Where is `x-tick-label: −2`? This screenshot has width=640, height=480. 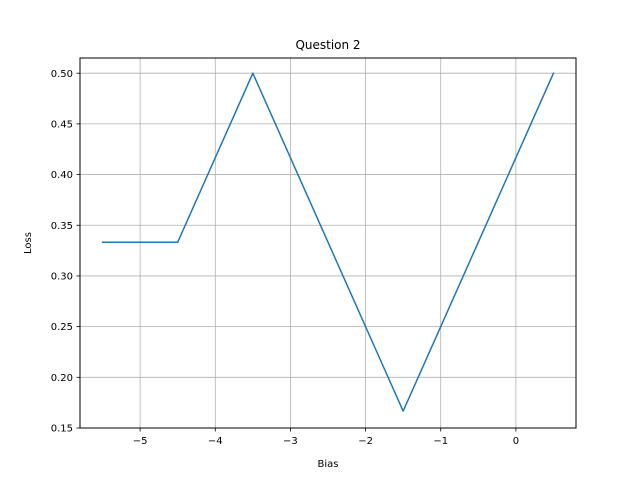
x-tick-label: −2 is located at coordinates (365, 441).